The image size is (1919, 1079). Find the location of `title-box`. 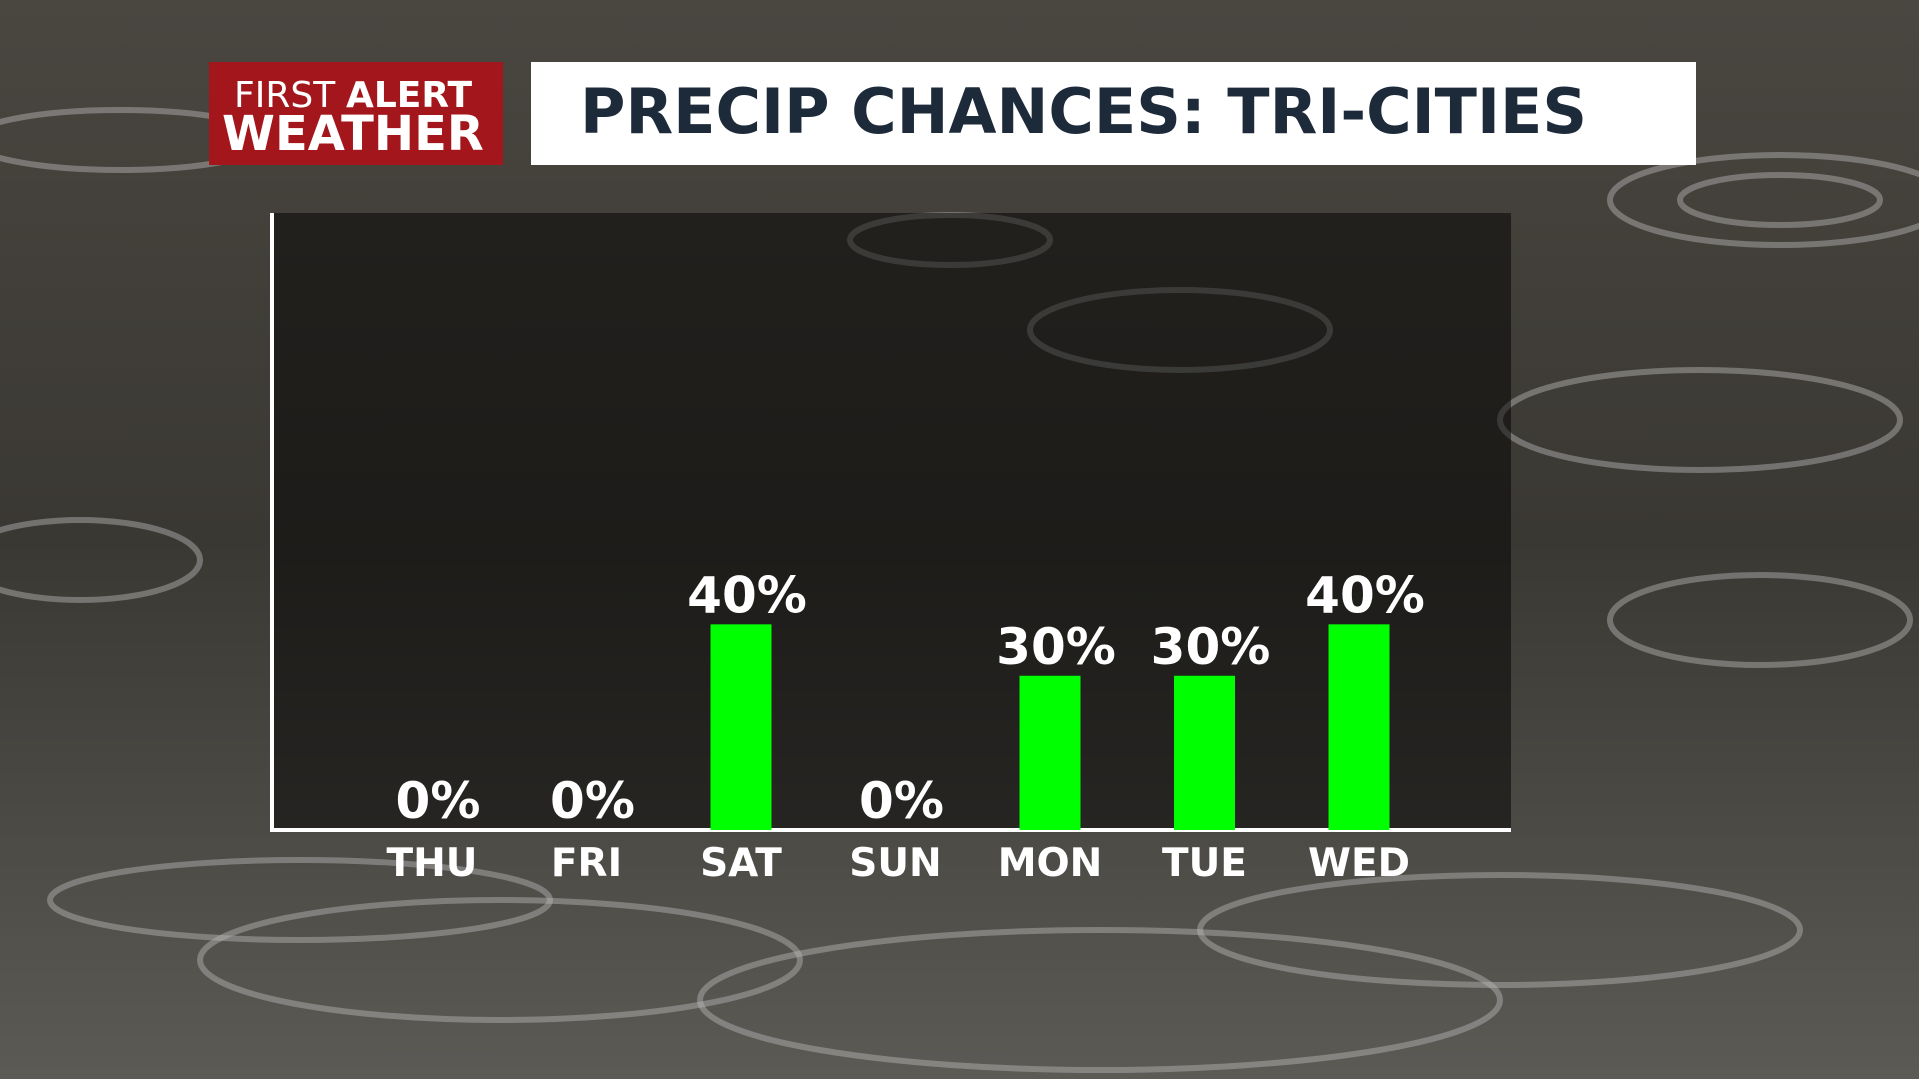

title-box is located at coordinates (1113, 113).